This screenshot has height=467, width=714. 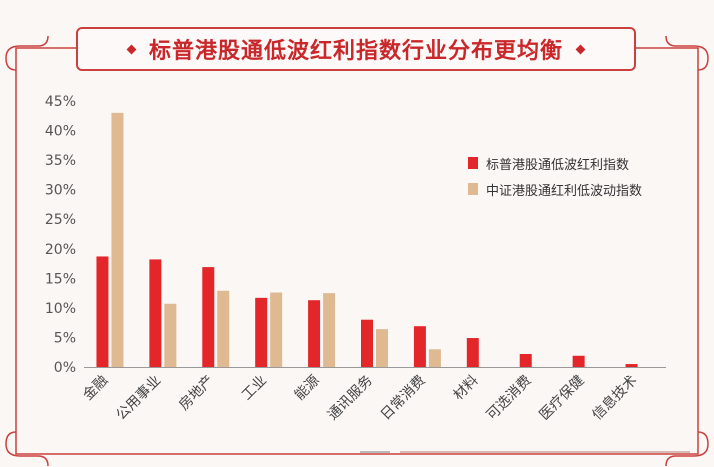 What do you see at coordinates (473, 163) in the screenshot?
I see `legend-swatch-series1` at bounding box center [473, 163].